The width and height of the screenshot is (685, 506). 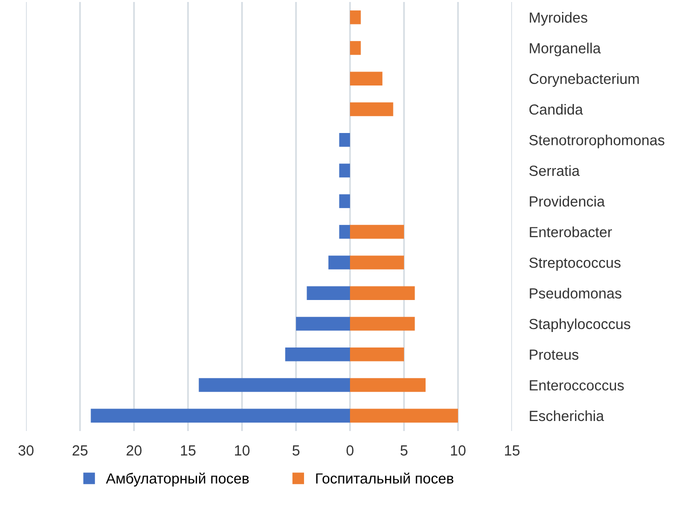 What do you see at coordinates (556, 109) in the screenshot?
I see `y-tick-label: Candida` at bounding box center [556, 109].